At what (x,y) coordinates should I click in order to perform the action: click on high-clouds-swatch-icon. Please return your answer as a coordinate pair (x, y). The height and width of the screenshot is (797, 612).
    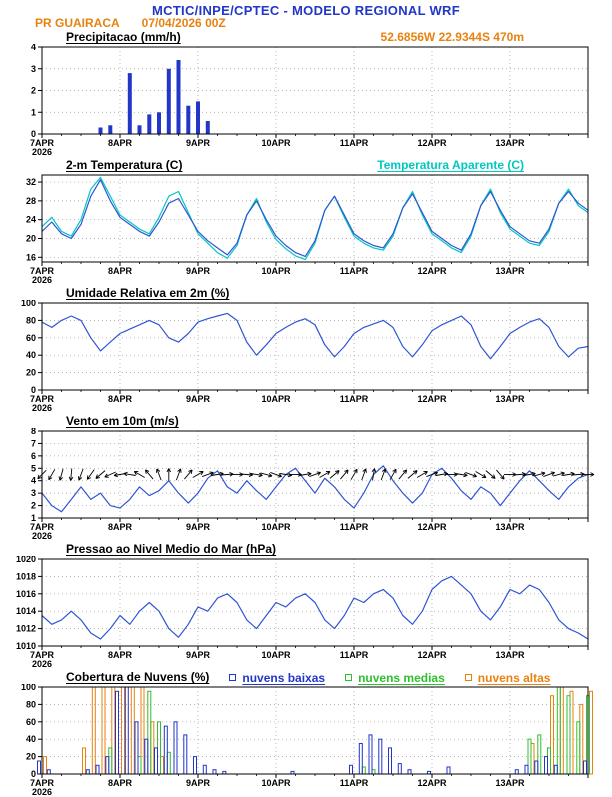
    Looking at the image, I should click on (468, 677).